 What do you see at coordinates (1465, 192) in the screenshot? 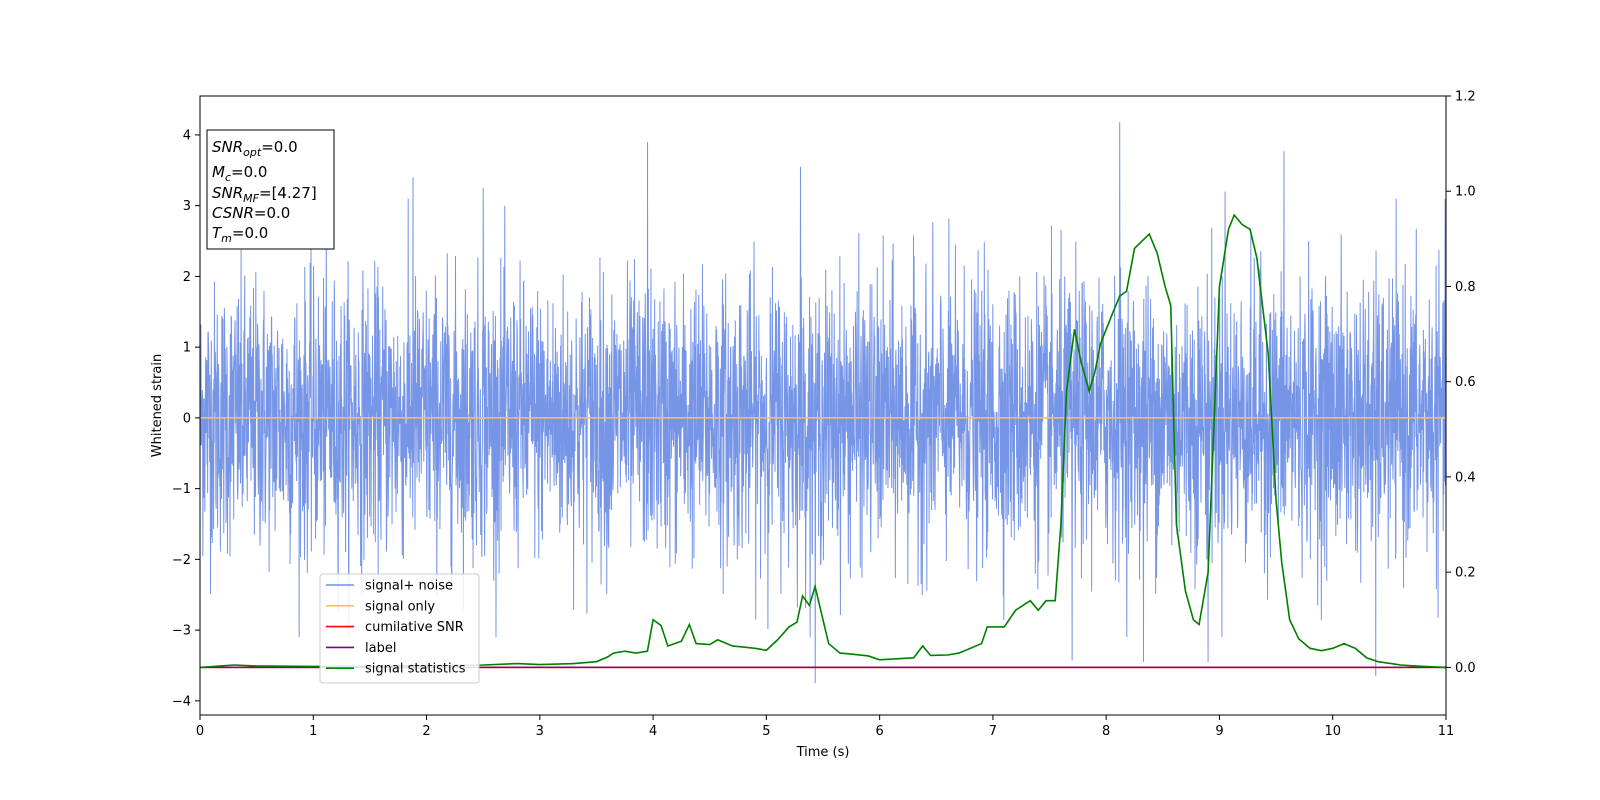
I see `y2-tick-label: 1.0` at bounding box center [1465, 192].